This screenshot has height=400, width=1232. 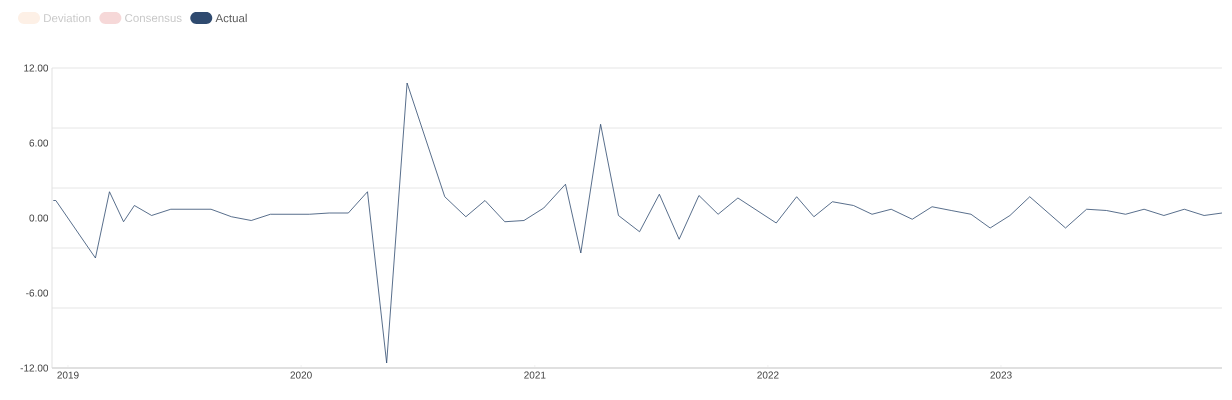 What do you see at coordinates (535, 375) in the screenshot?
I see `x-tick-label: 2021` at bounding box center [535, 375].